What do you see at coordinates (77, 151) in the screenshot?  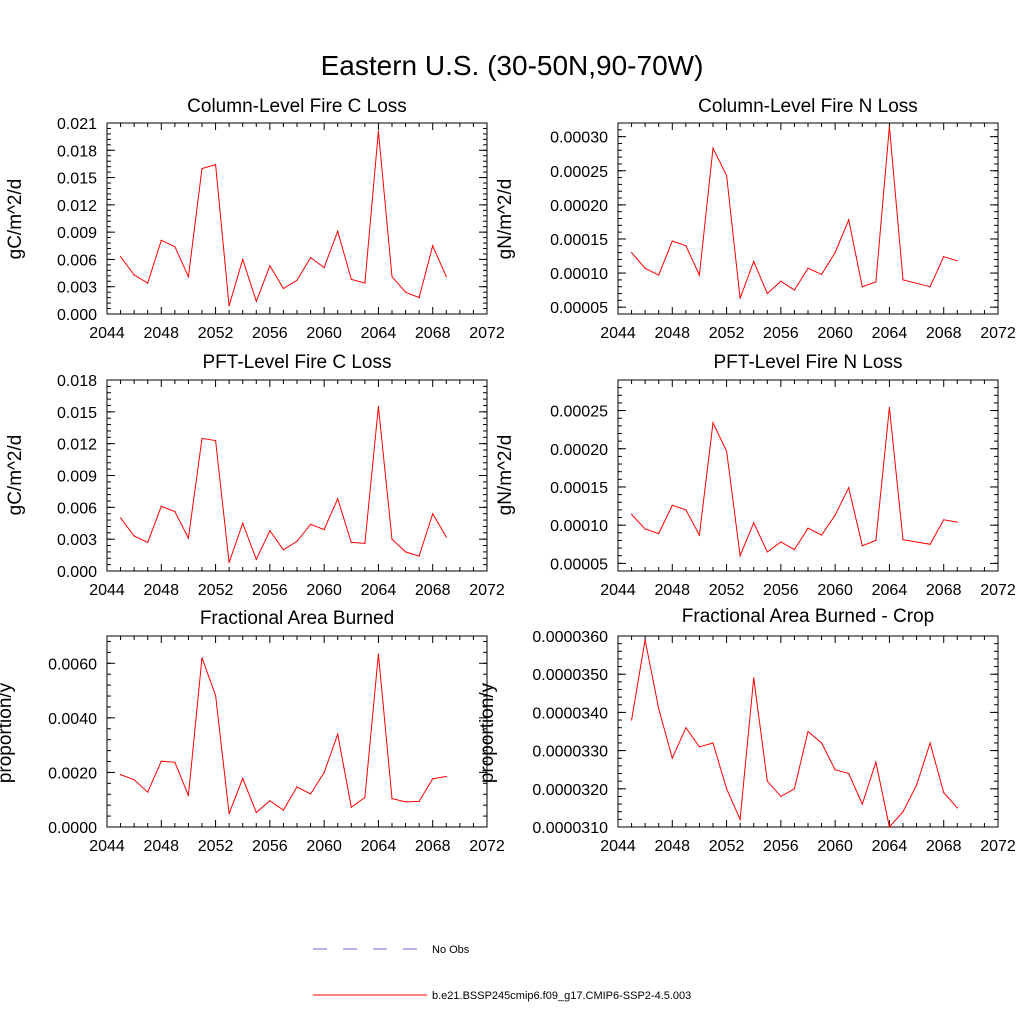 I see `chart-0-ytick-label: 0.018` at bounding box center [77, 151].